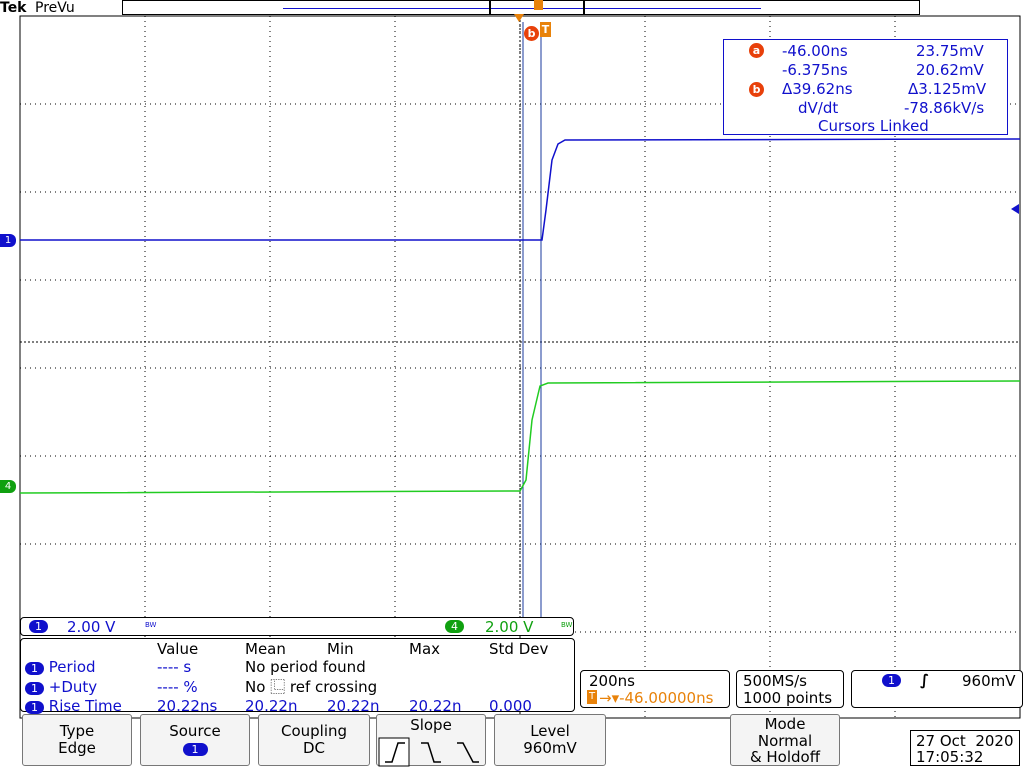  What do you see at coordinates (73, 686) in the screenshot?
I see `measurement-name: +Duty` at bounding box center [73, 686].